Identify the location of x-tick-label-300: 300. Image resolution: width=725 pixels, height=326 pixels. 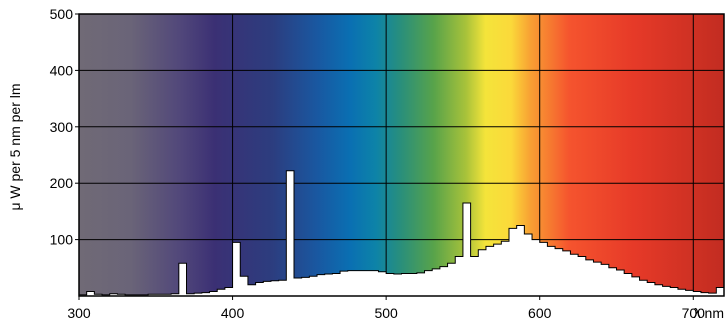
(79, 313).